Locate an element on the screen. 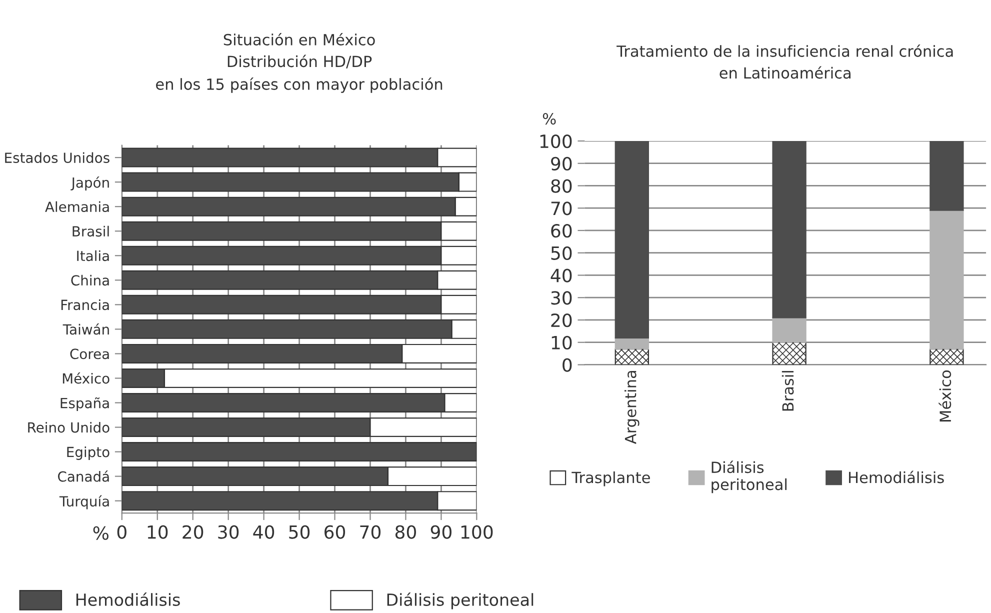 This screenshot has height=613, width=991. y-tick-label: 70 is located at coordinates (561, 209).